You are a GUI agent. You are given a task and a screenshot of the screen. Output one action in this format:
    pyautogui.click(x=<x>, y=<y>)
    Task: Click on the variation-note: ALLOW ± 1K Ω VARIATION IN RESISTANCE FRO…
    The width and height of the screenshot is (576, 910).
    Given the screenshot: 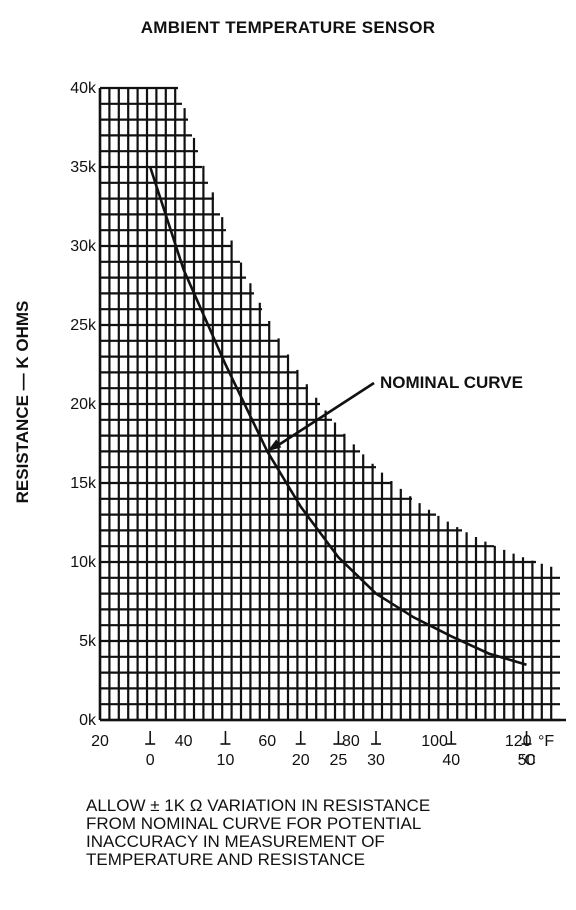 What is the action you would take?
    pyautogui.click(x=321, y=833)
    